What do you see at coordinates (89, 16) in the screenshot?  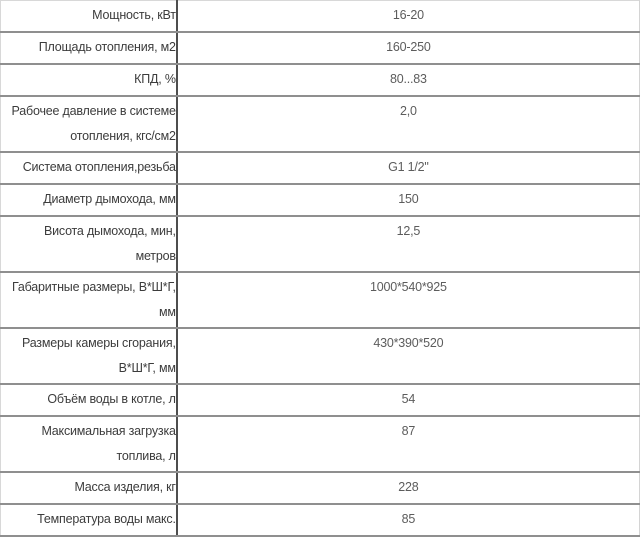 I see `spec-label-power: Мощность, кВт` at bounding box center [89, 16].